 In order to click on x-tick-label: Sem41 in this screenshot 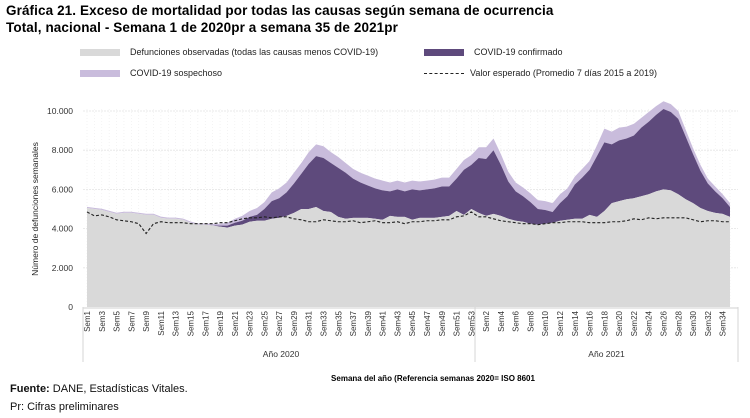, I will do `click(383, 323)`.